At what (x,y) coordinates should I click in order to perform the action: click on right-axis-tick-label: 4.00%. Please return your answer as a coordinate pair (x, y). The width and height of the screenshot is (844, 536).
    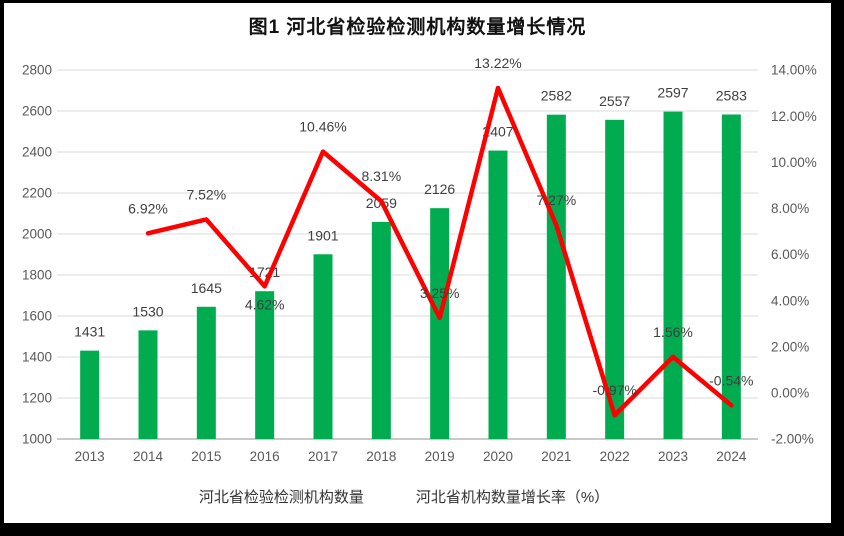
    Looking at the image, I should click on (790, 300).